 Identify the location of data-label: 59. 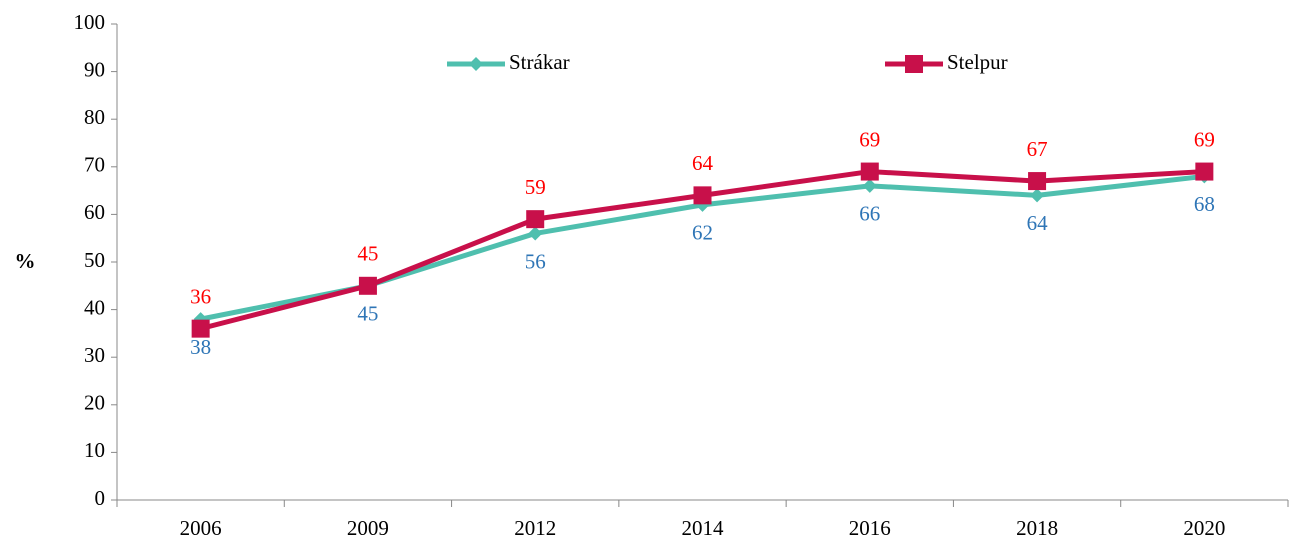
(535, 187).